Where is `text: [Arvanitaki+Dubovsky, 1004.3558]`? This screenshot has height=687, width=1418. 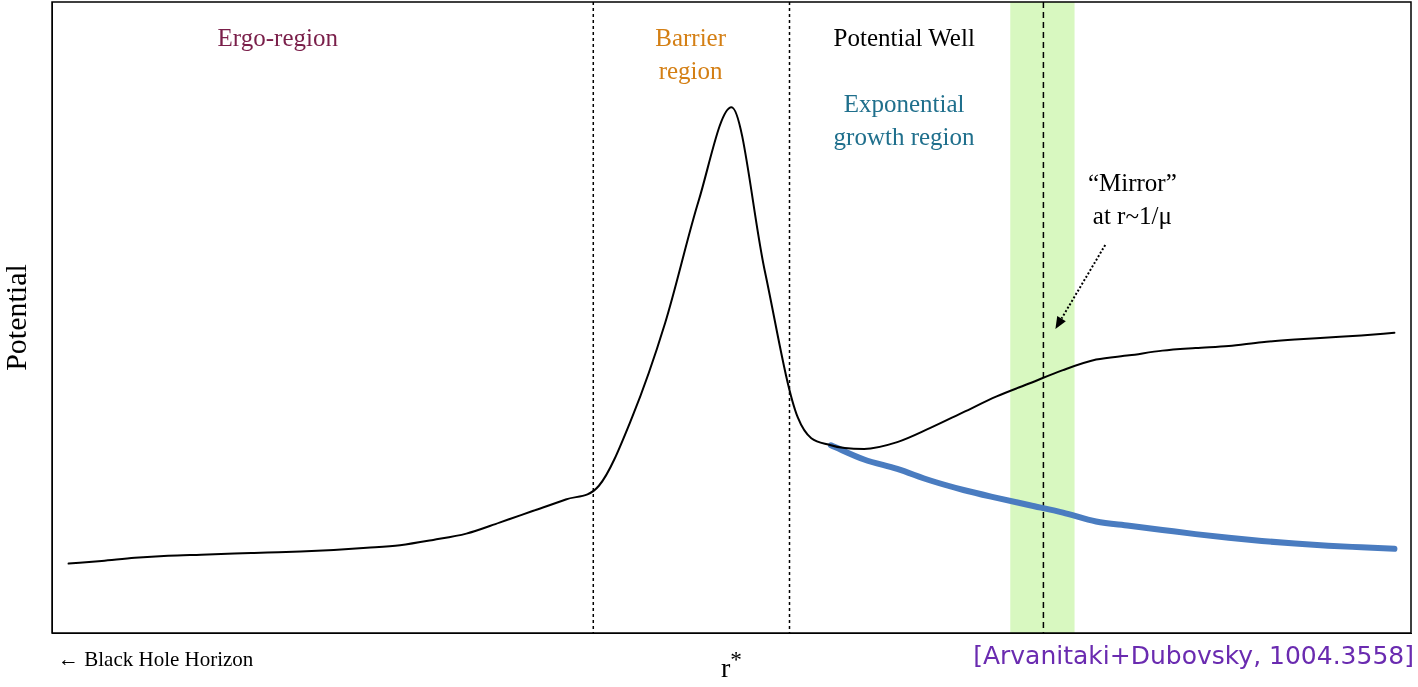
text: [Arvanitaki+Dubovsky, 1004.3558] is located at coordinates (1193, 656).